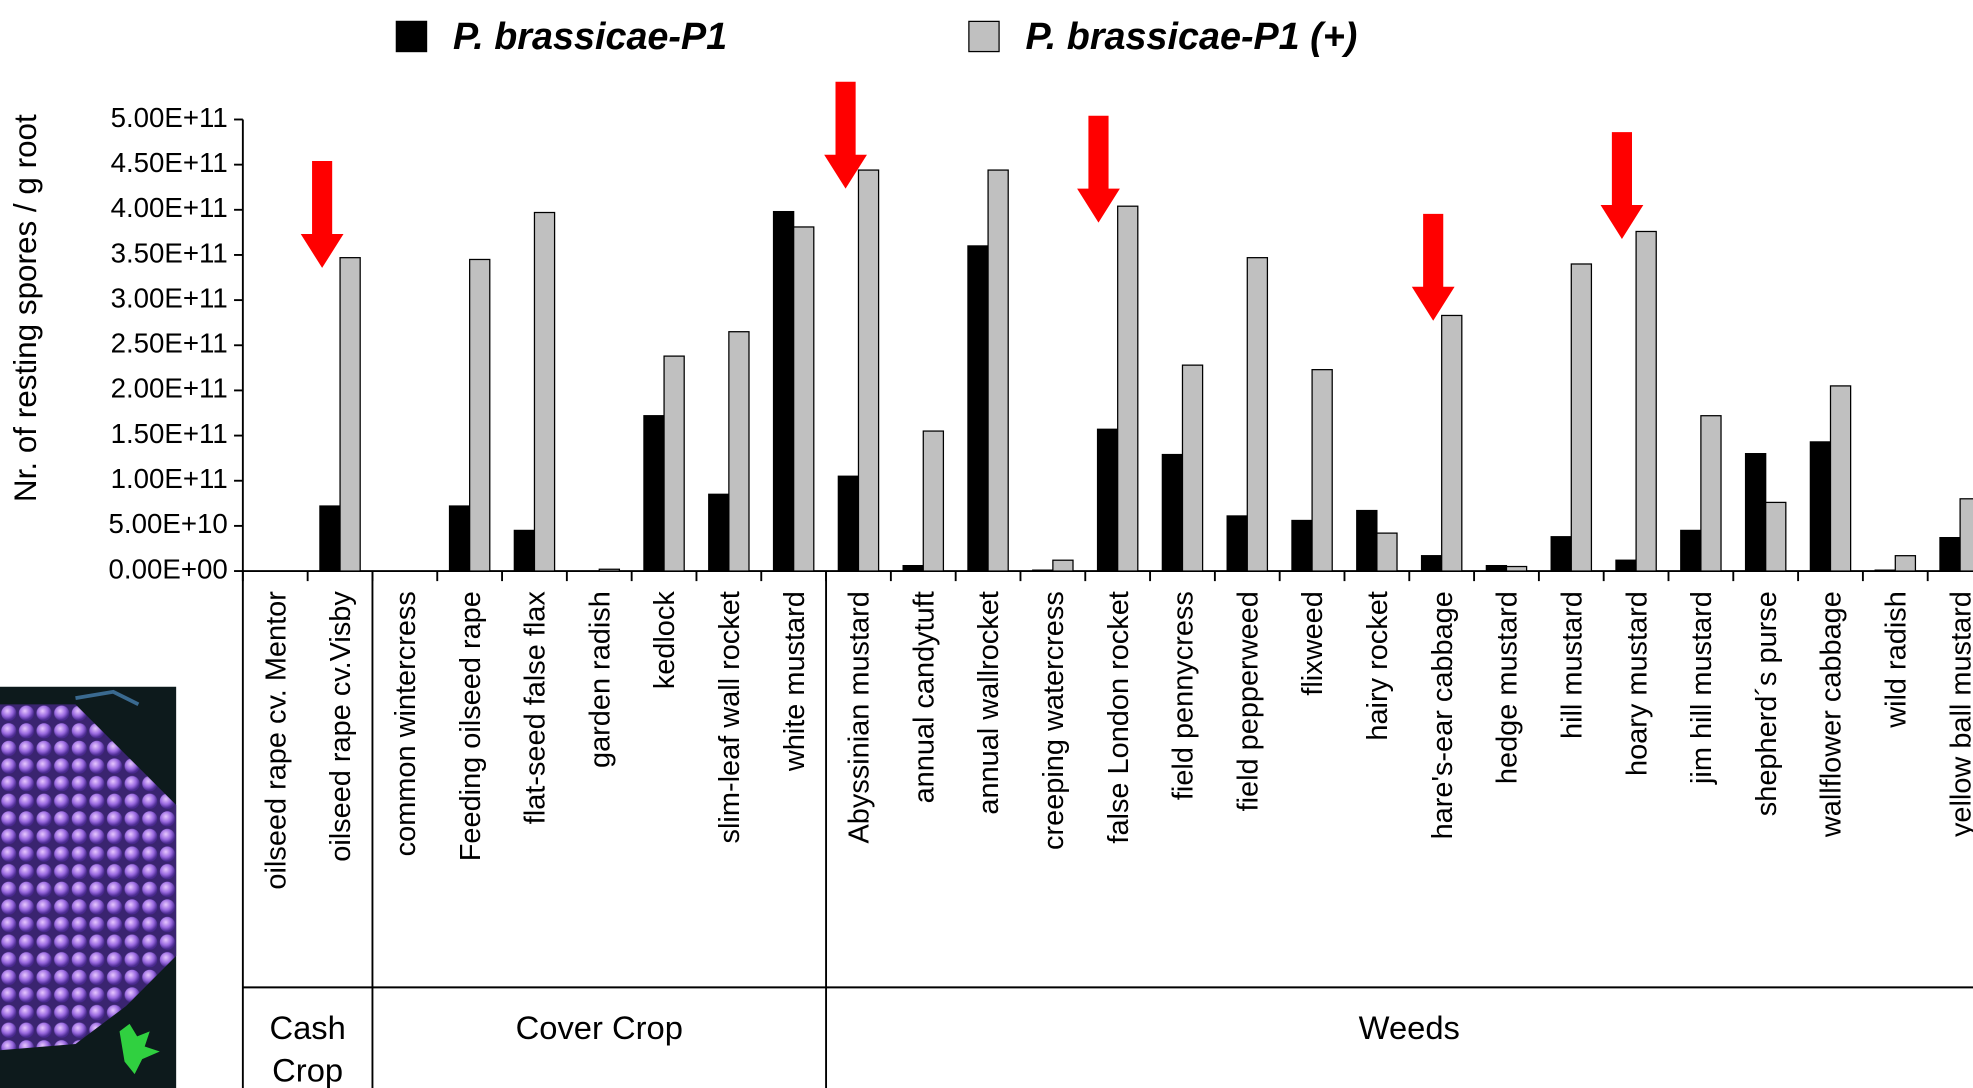 Image resolution: width=1973 pixels, height=1088 pixels. What do you see at coordinates (25, 308) in the screenshot?
I see `y-axis-label: Nr. of resting spores / g root` at bounding box center [25, 308].